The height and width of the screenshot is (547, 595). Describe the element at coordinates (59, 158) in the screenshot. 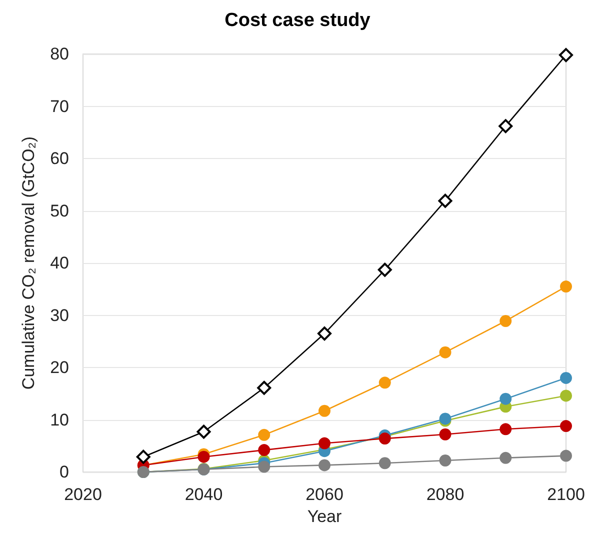

I see `y-tick-label: 60` at that location.